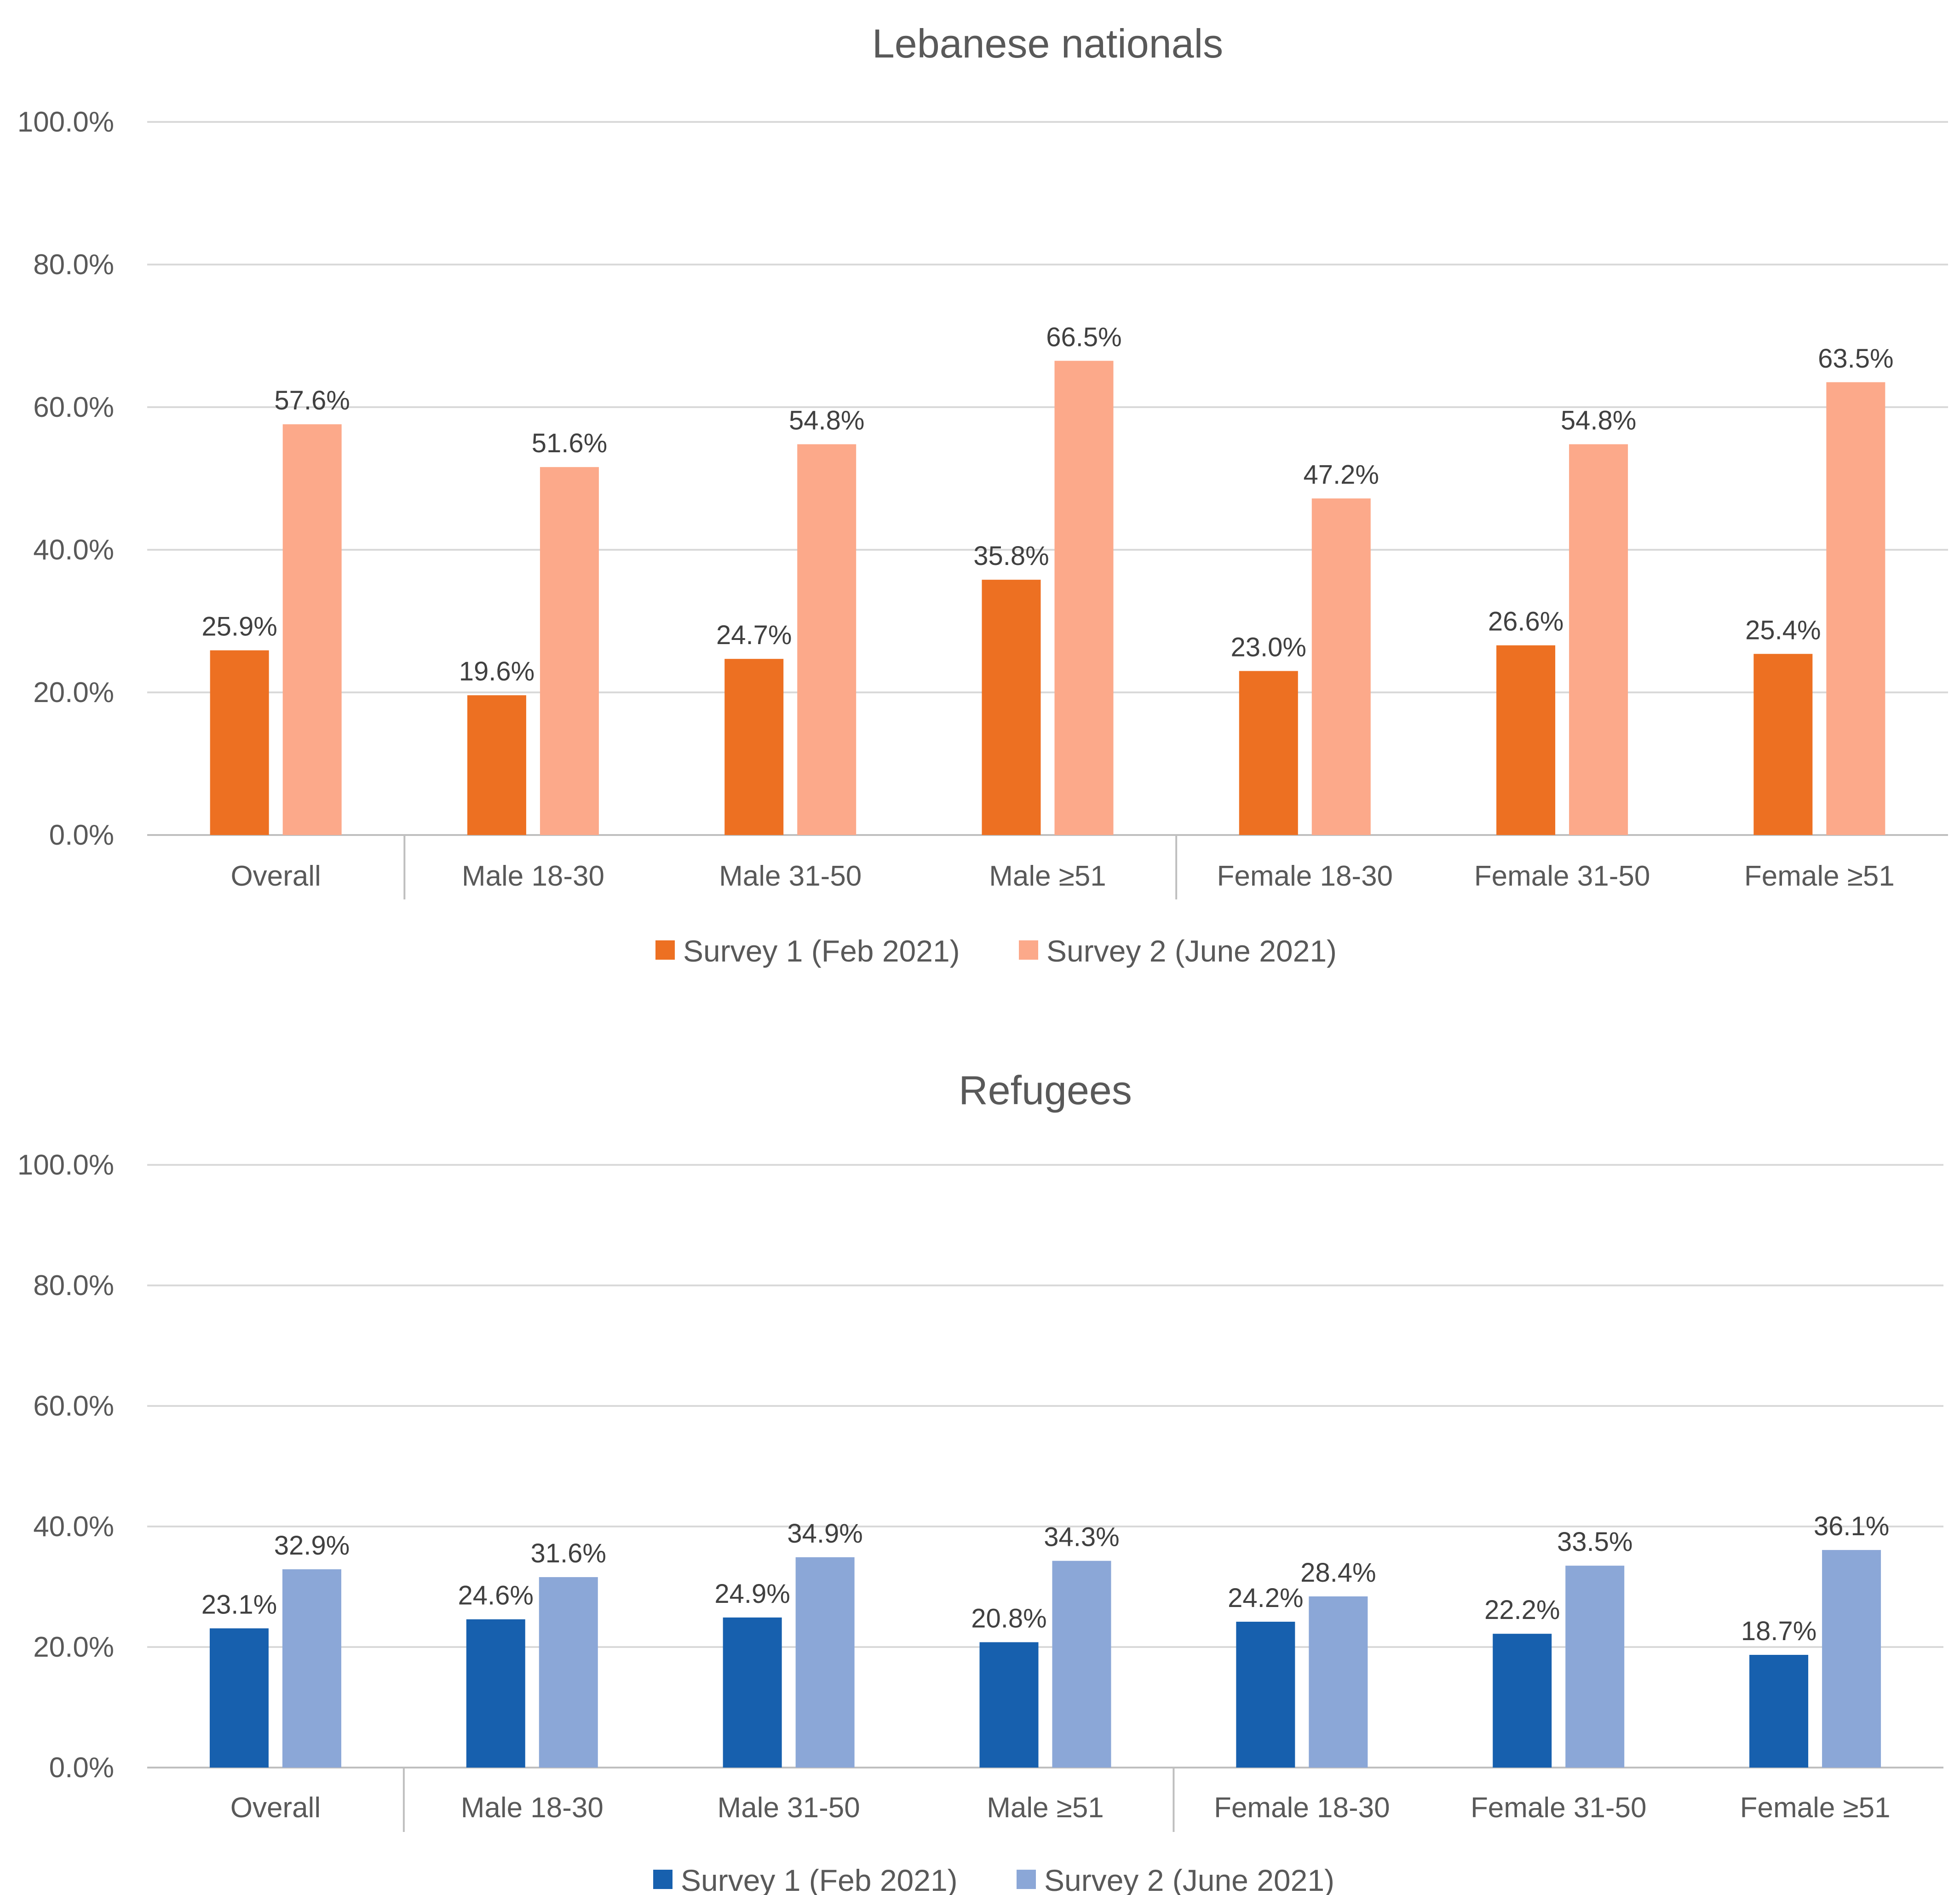 The height and width of the screenshot is (1895, 1960). What do you see at coordinates (569, 443) in the screenshot?
I see `data-label: 51.6%` at bounding box center [569, 443].